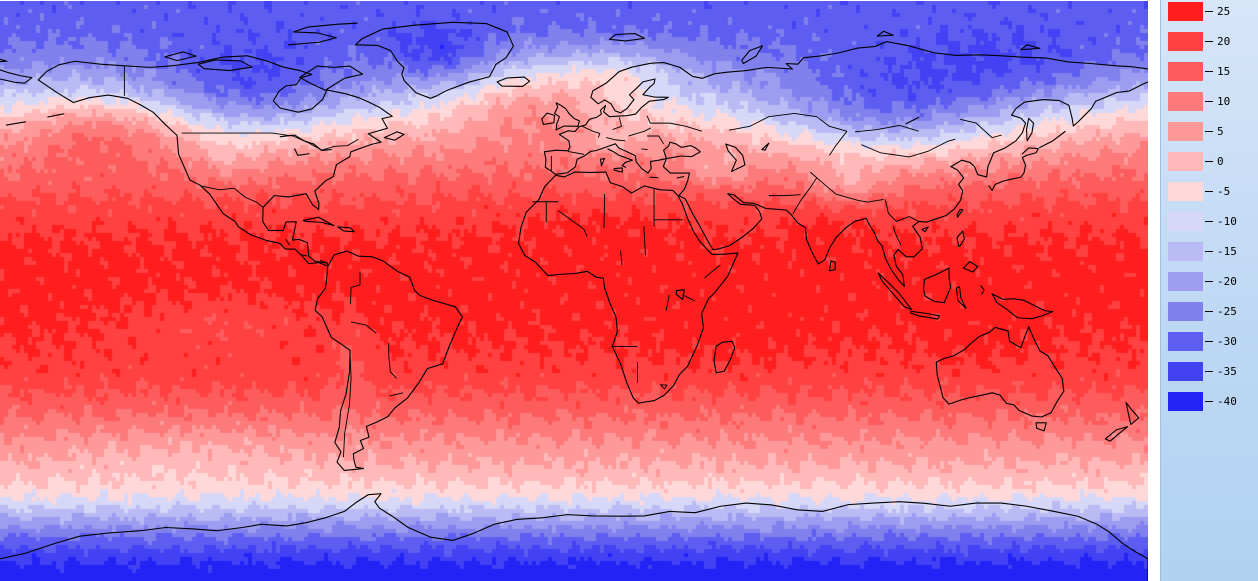 This screenshot has width=1258, height=581. Describe the element at coordinates (574, 537) in the screenshot. I see `antarctica-coastline` at that location.